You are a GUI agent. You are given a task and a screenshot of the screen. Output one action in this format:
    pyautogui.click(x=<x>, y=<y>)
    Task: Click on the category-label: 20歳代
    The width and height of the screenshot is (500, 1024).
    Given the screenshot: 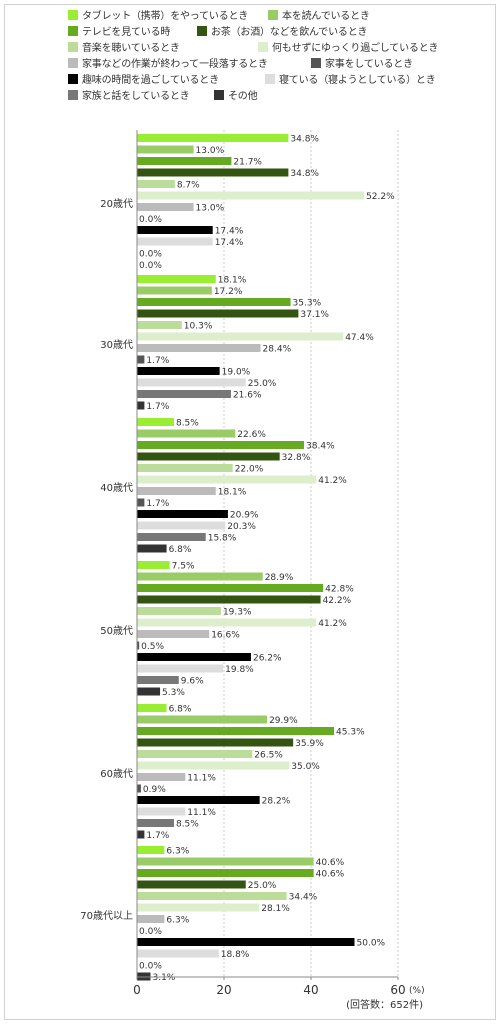 What is the action you would take?
    pyautogui.click(x=116, y=204)
    